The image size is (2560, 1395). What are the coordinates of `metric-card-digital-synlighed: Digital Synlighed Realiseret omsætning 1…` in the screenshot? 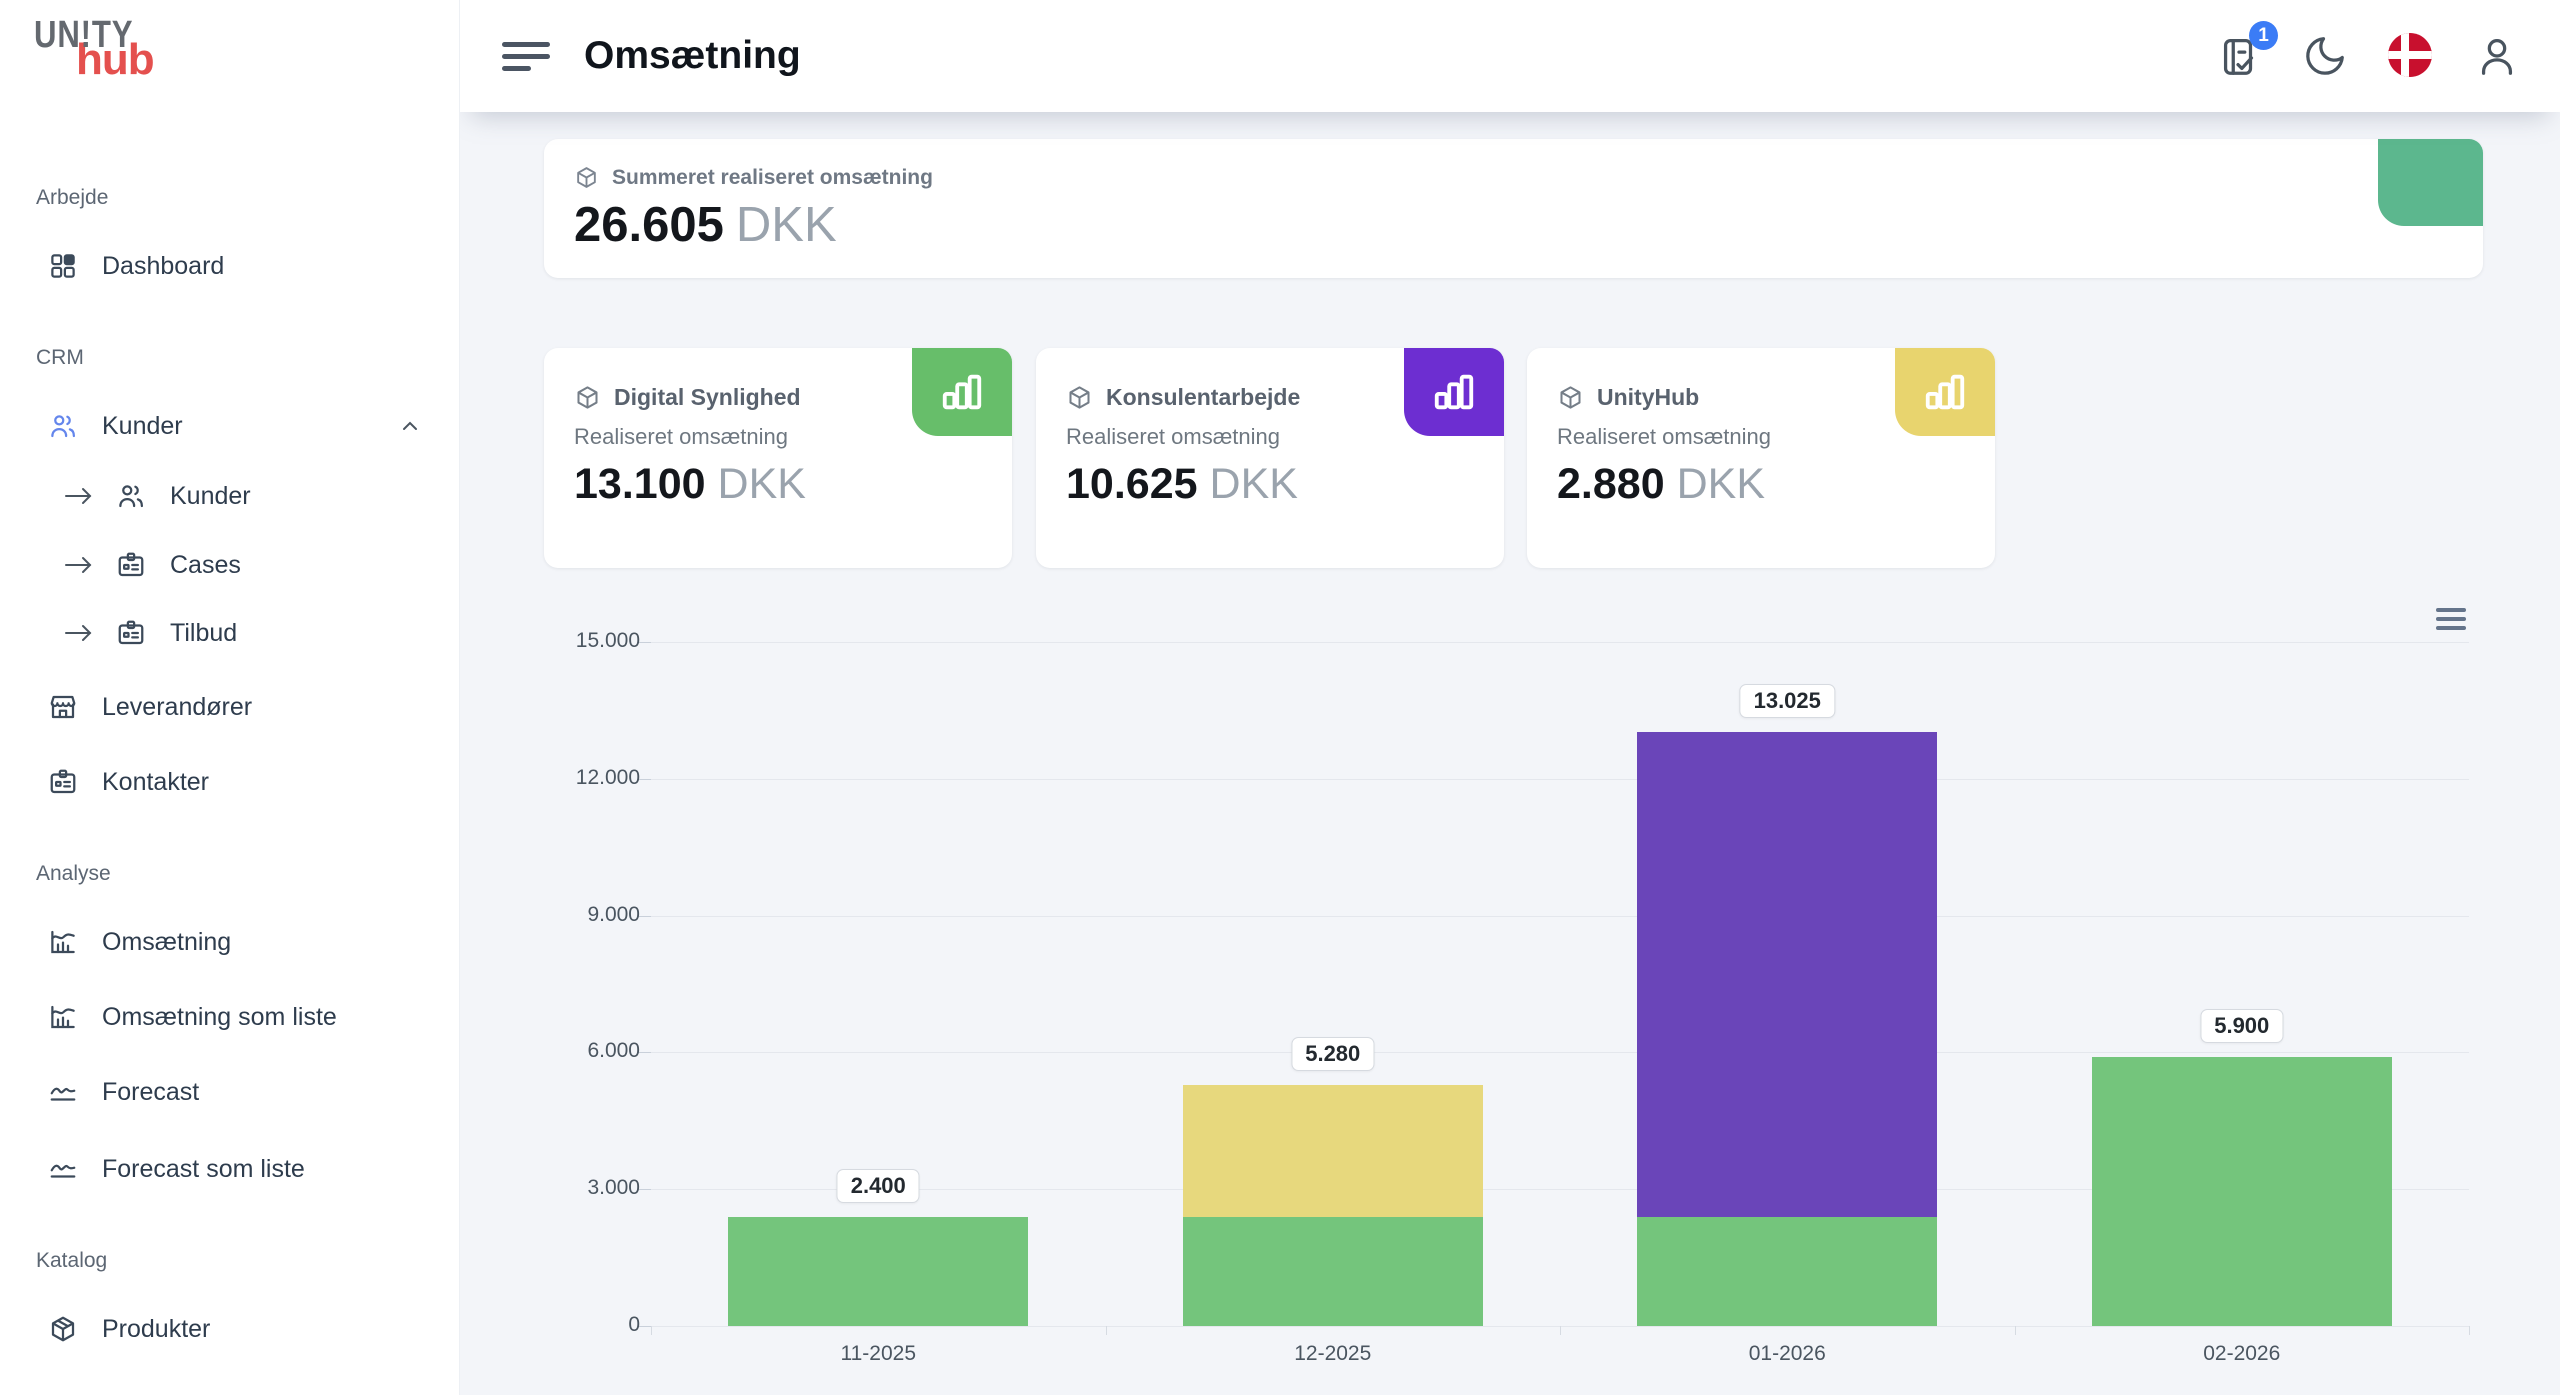 It's located at (778, 458).